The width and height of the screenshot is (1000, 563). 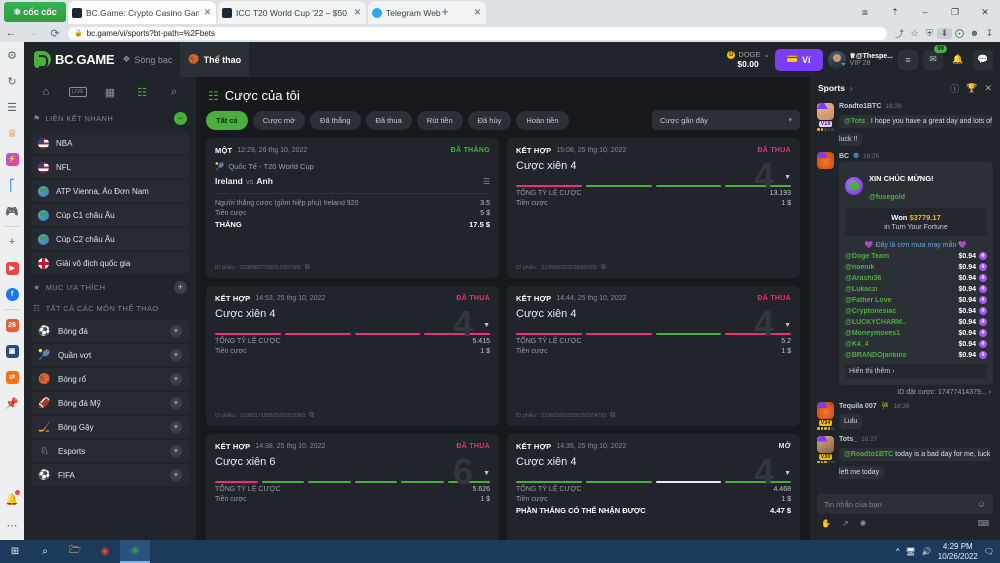 What do you see at coordinates (873, 333) in the screenshot?
I see `recipient-name: @Moneymoves1` at bounding box center [873, 333].